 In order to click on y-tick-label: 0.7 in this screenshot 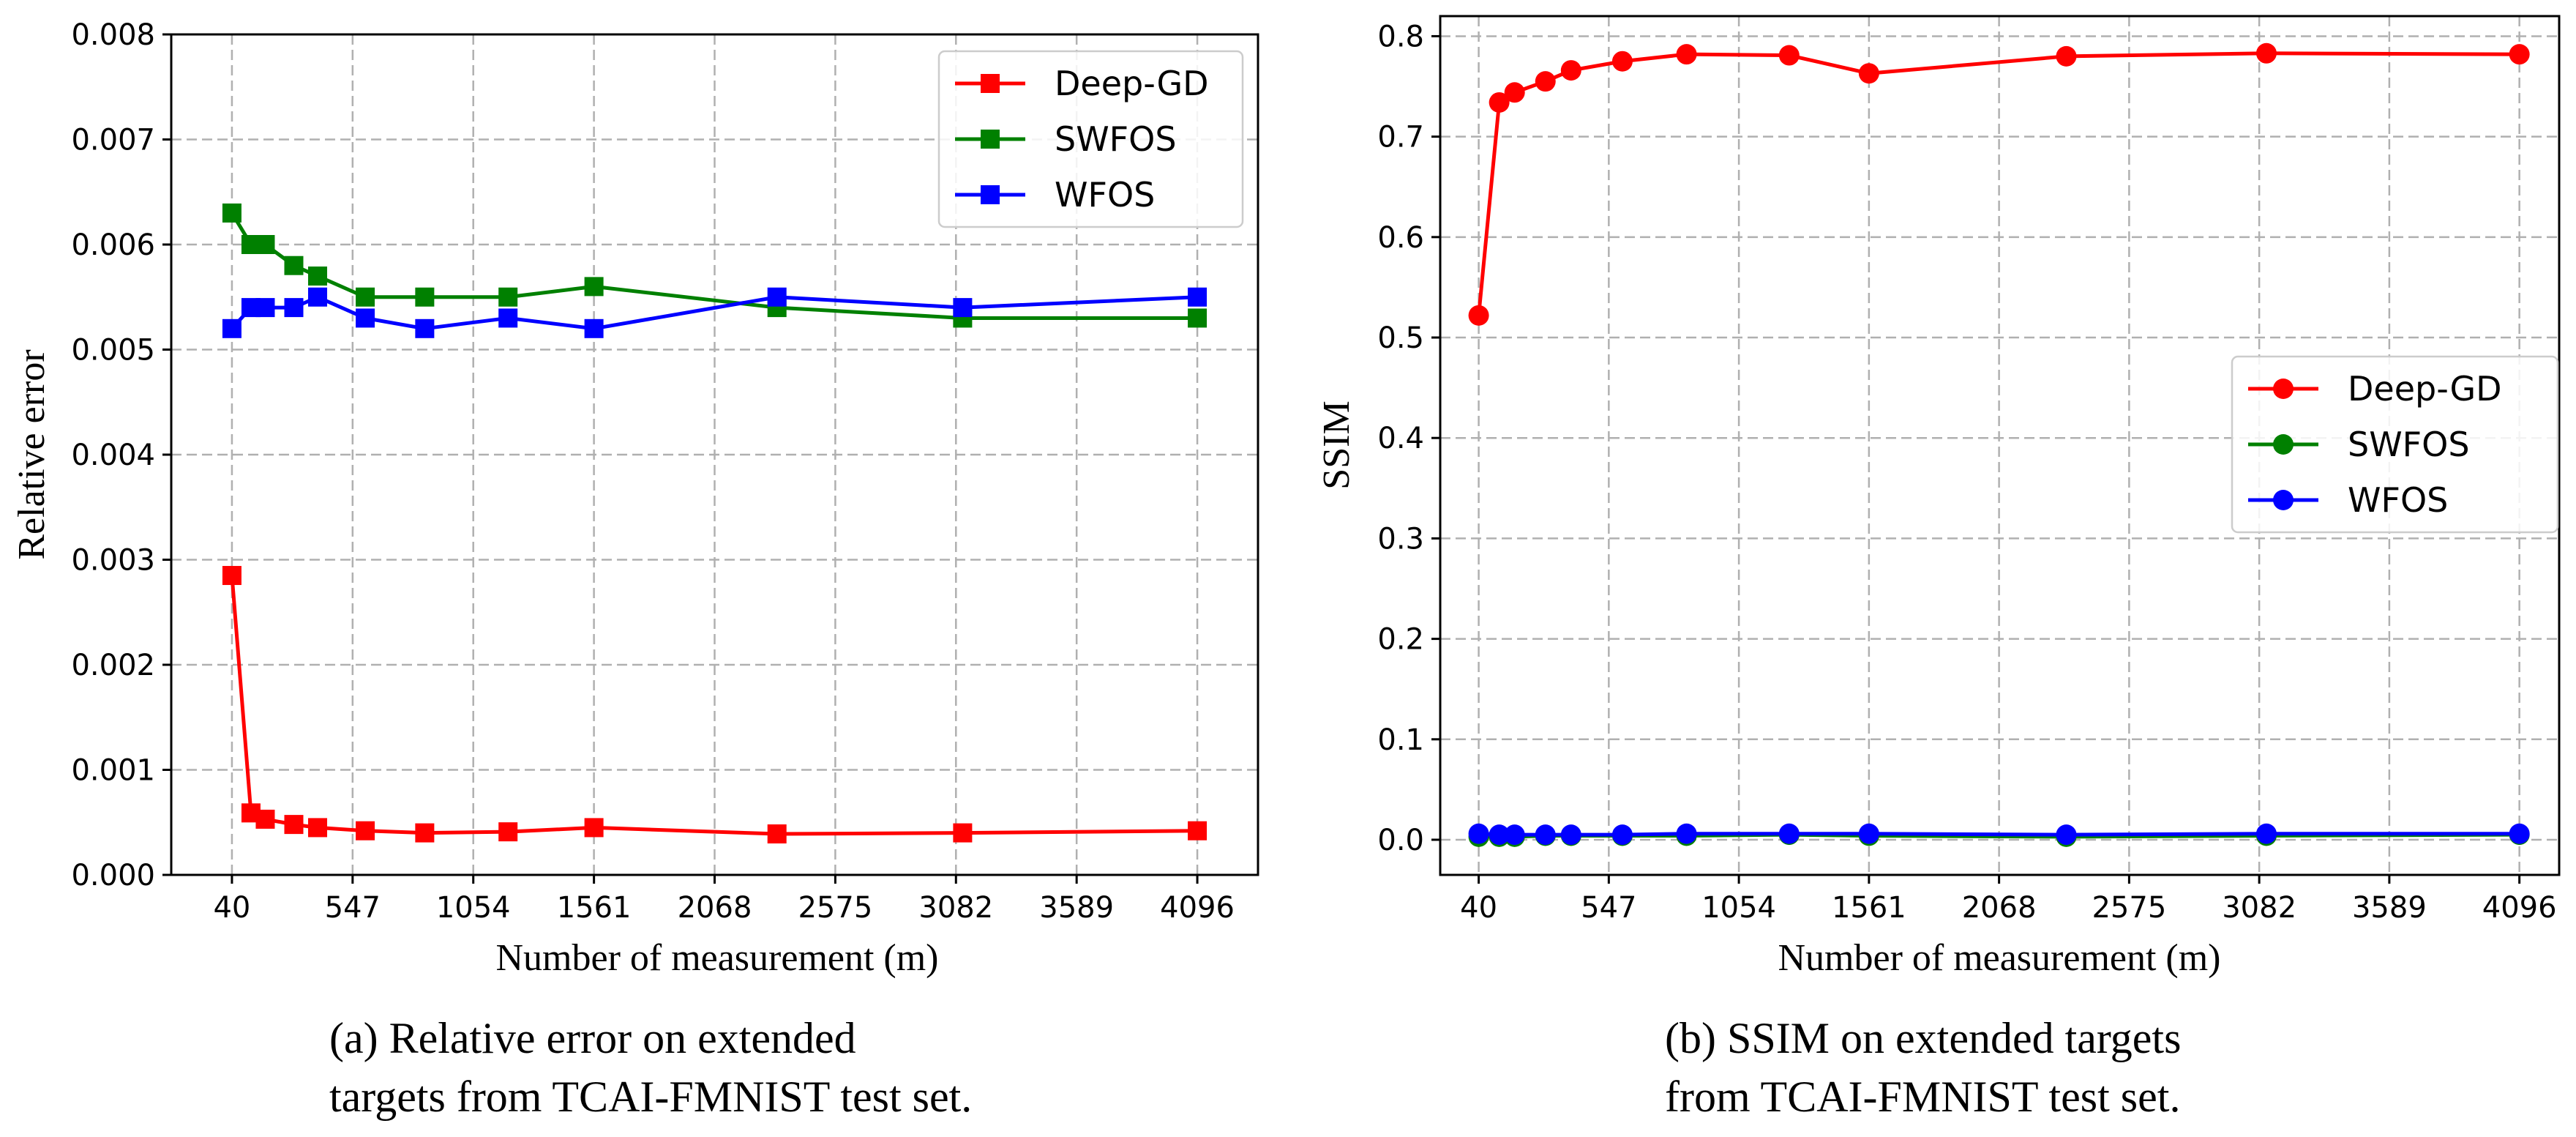, I will do `click(1400, 137)`.